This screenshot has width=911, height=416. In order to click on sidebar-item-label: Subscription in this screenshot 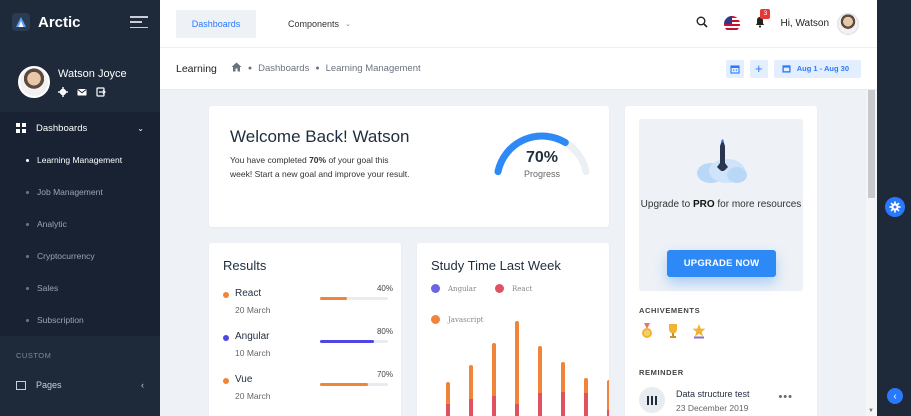, I will do `click(60, 320)`.